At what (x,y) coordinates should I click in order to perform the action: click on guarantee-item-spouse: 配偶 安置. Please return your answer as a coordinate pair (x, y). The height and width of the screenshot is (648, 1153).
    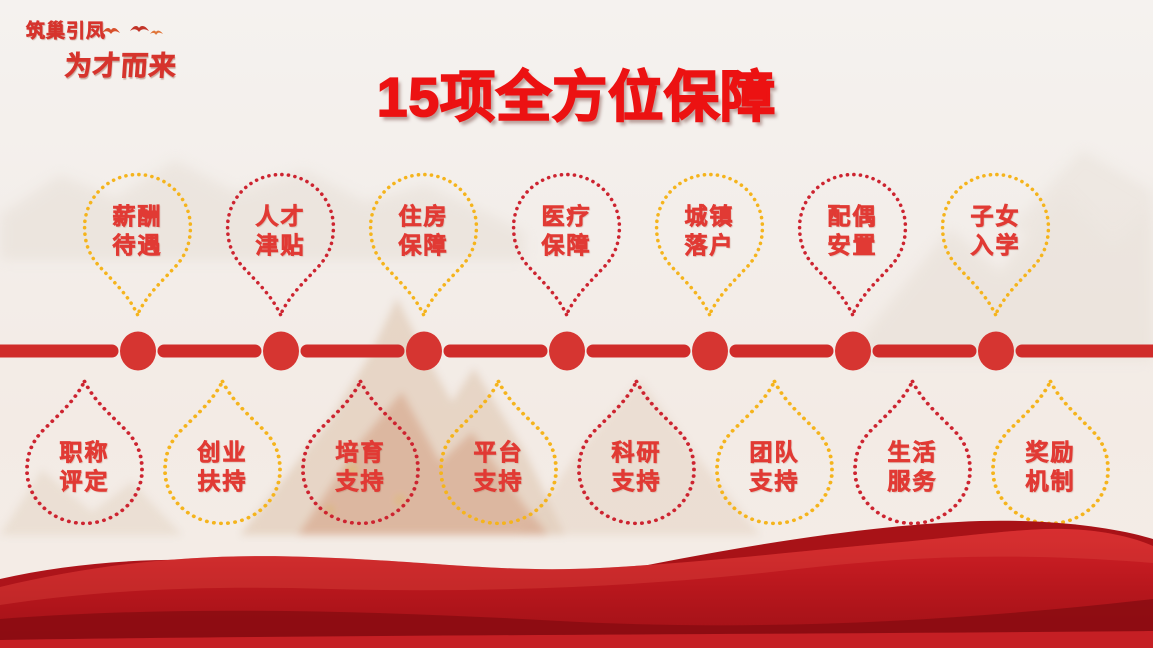
    Looking at the image, I should click on (852, 244).